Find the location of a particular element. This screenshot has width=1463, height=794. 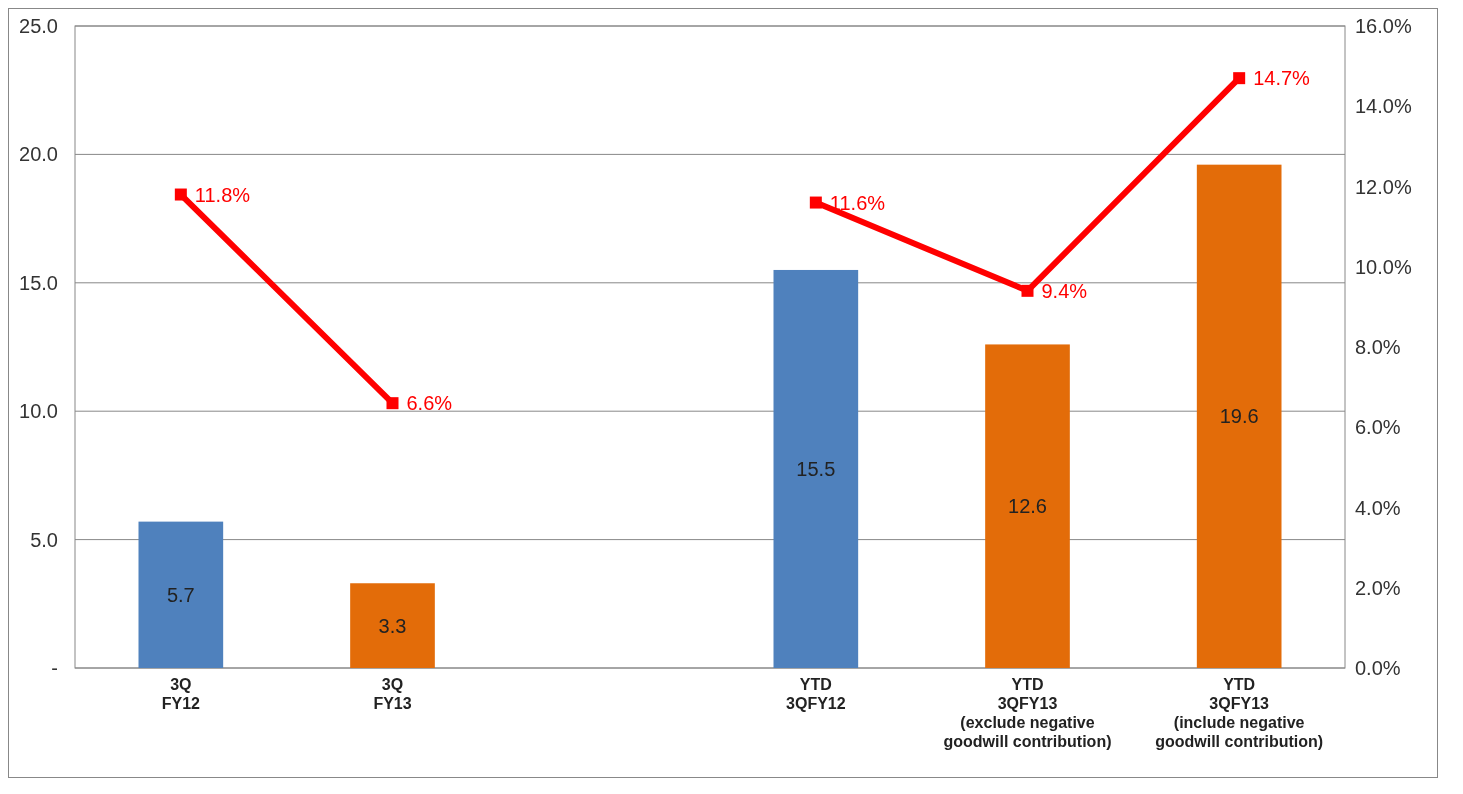

y2-tick-label: 8.0% is located at coordinates (1378, 347).